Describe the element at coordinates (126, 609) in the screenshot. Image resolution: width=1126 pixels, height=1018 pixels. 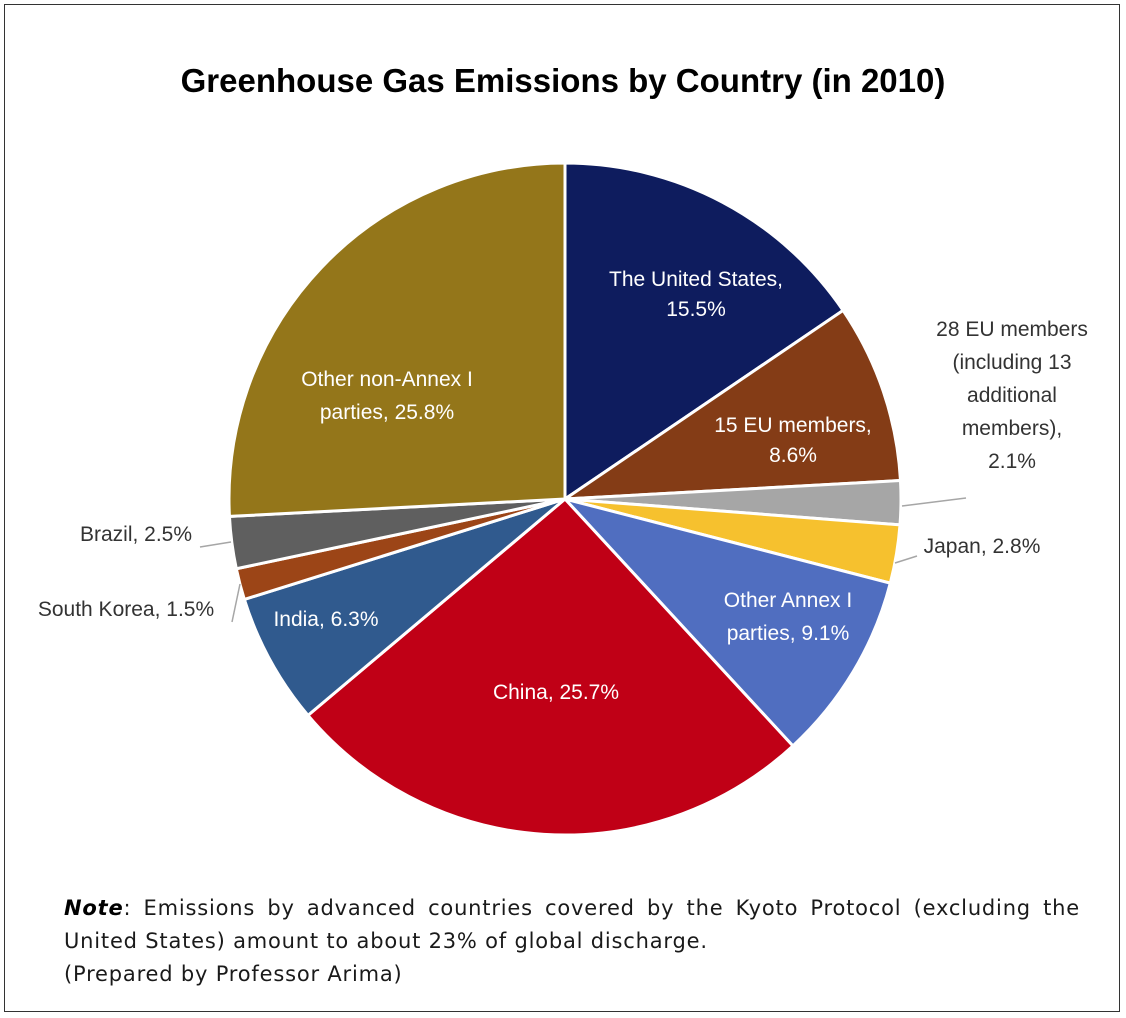
I see `slice-label: South Korea, 1.5%` at that location.